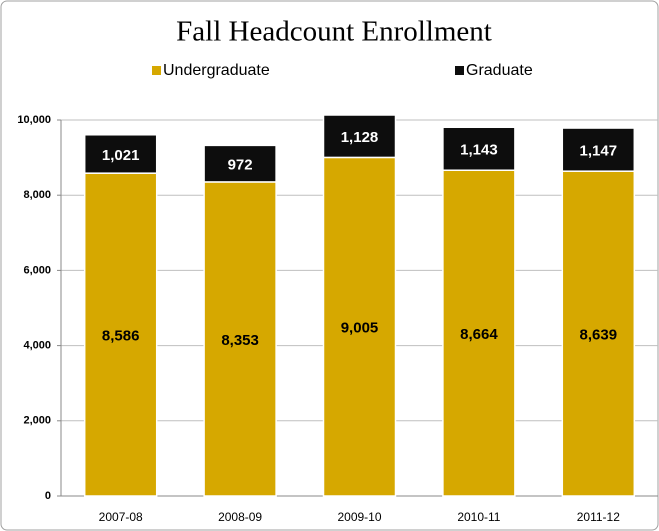 Image resolution: width=659 pixels, height=531 pixels. I want to click on x-tick-label: 2007-08, so click(121, 517).